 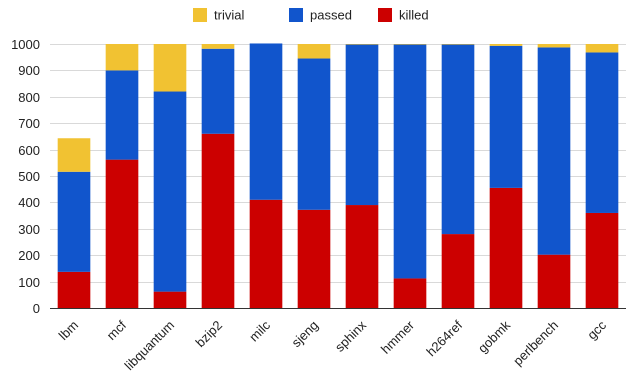 What do you see at coordinates (29, 282) in the screenshot?
I see `y-tick-label: 100` at bounding box center [29, 282].